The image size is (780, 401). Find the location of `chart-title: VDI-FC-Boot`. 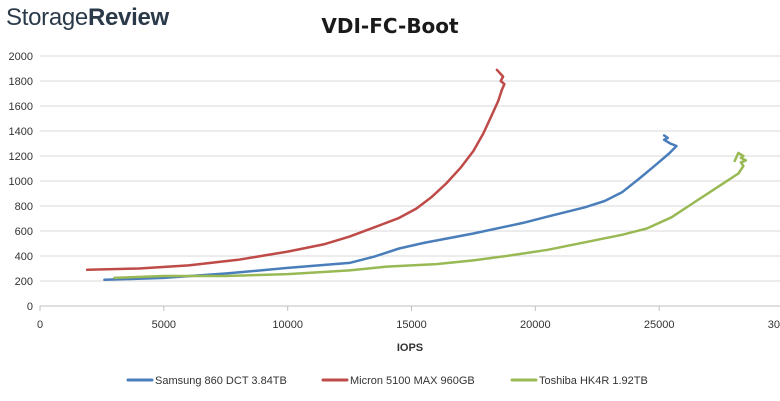

chart-title: VDI-FC-Boot is located at coordinates (390, 26).